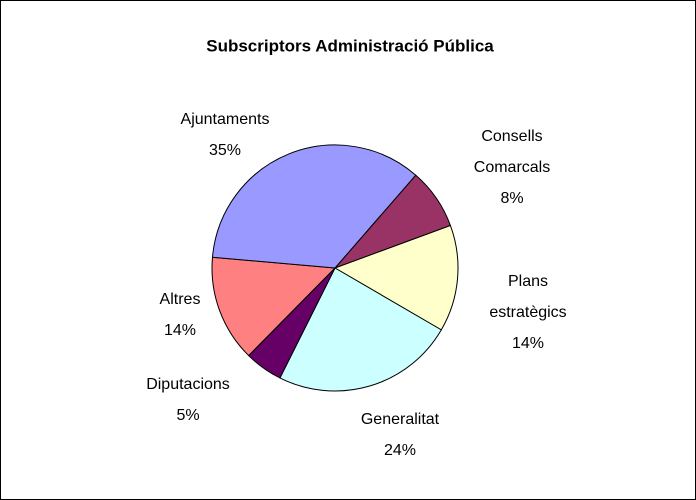 Image resolution: width=696 pixels, height=500 pixels. Describe the element at coordinates (180, 315) in the screenshot. I see `slice-label: Altres 14%` at that location.